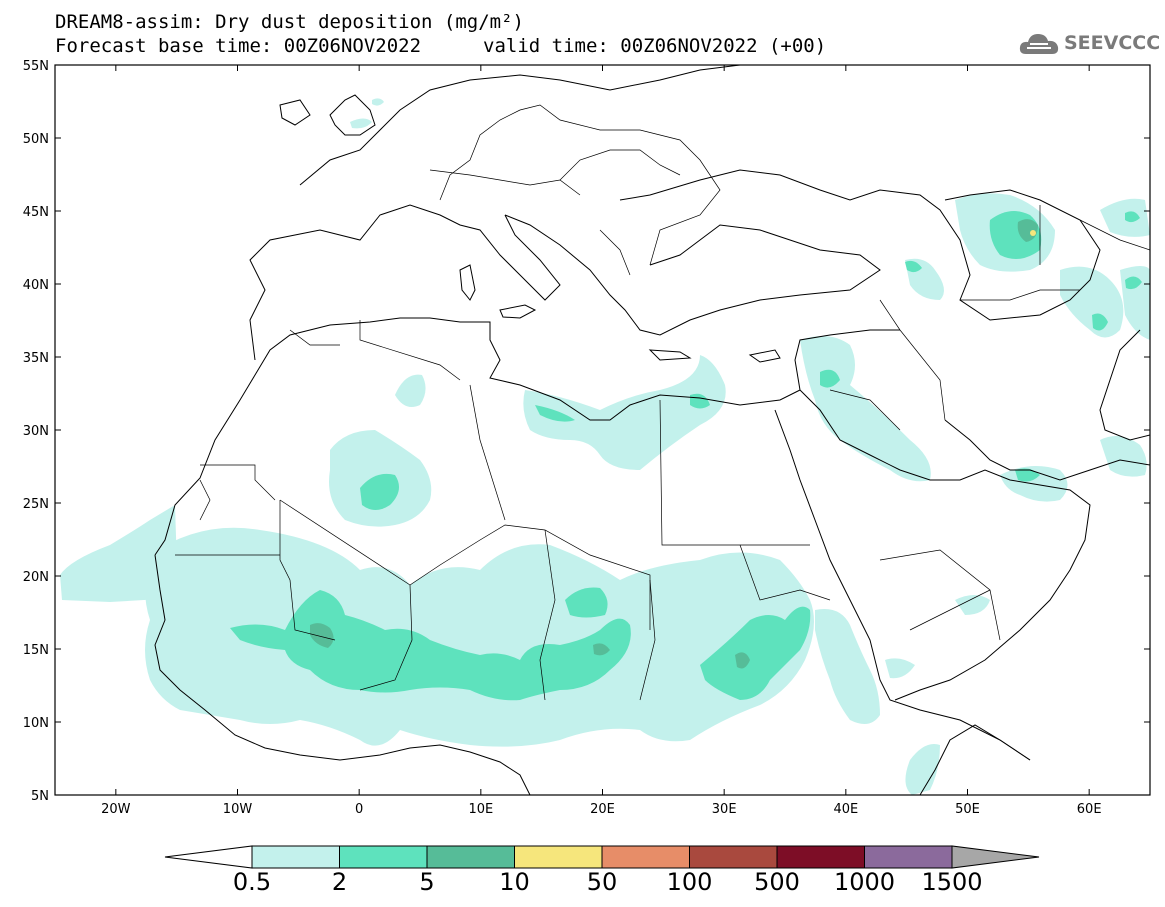 The image size is (1165, 907). What do you see at coordinates (238, 46) in the screenshot?
I see `forecast-base-time: Forecast base time: 00Z06NOV2022` at bounding box center [238, 46].